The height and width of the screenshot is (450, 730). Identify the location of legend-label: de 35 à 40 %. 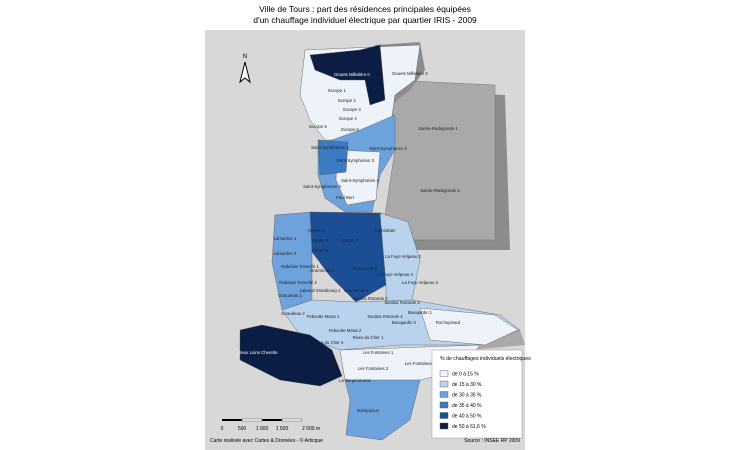
(467, 406).